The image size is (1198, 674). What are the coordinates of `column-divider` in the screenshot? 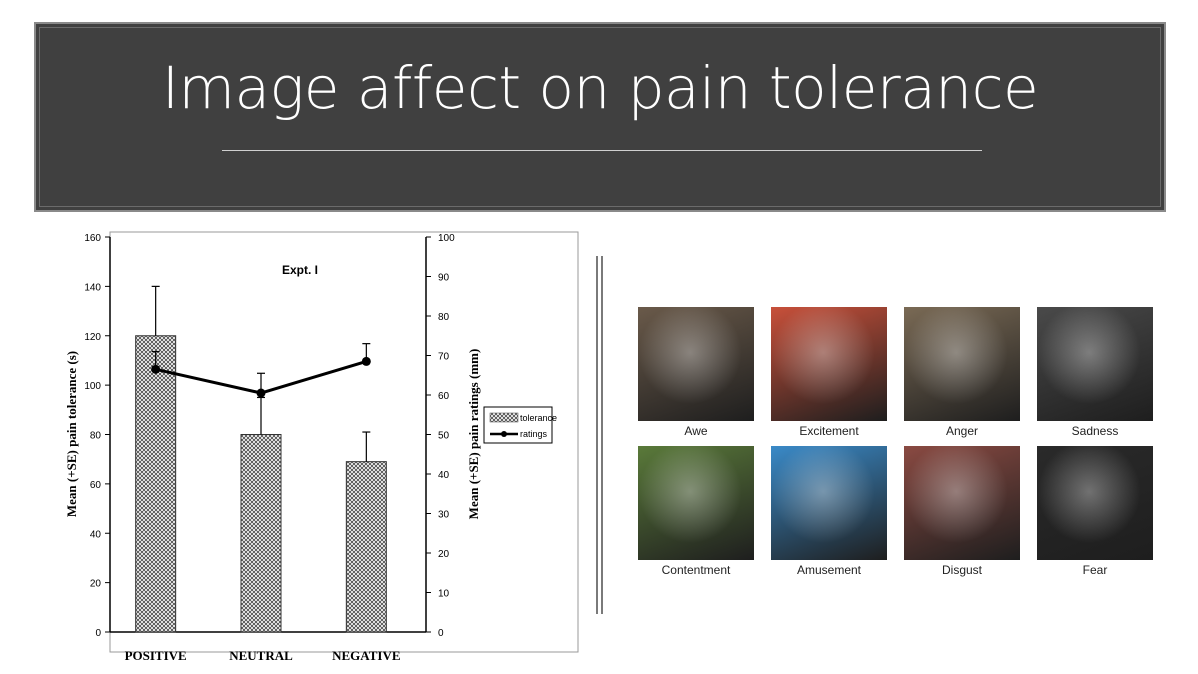 It's located at (597, 435).